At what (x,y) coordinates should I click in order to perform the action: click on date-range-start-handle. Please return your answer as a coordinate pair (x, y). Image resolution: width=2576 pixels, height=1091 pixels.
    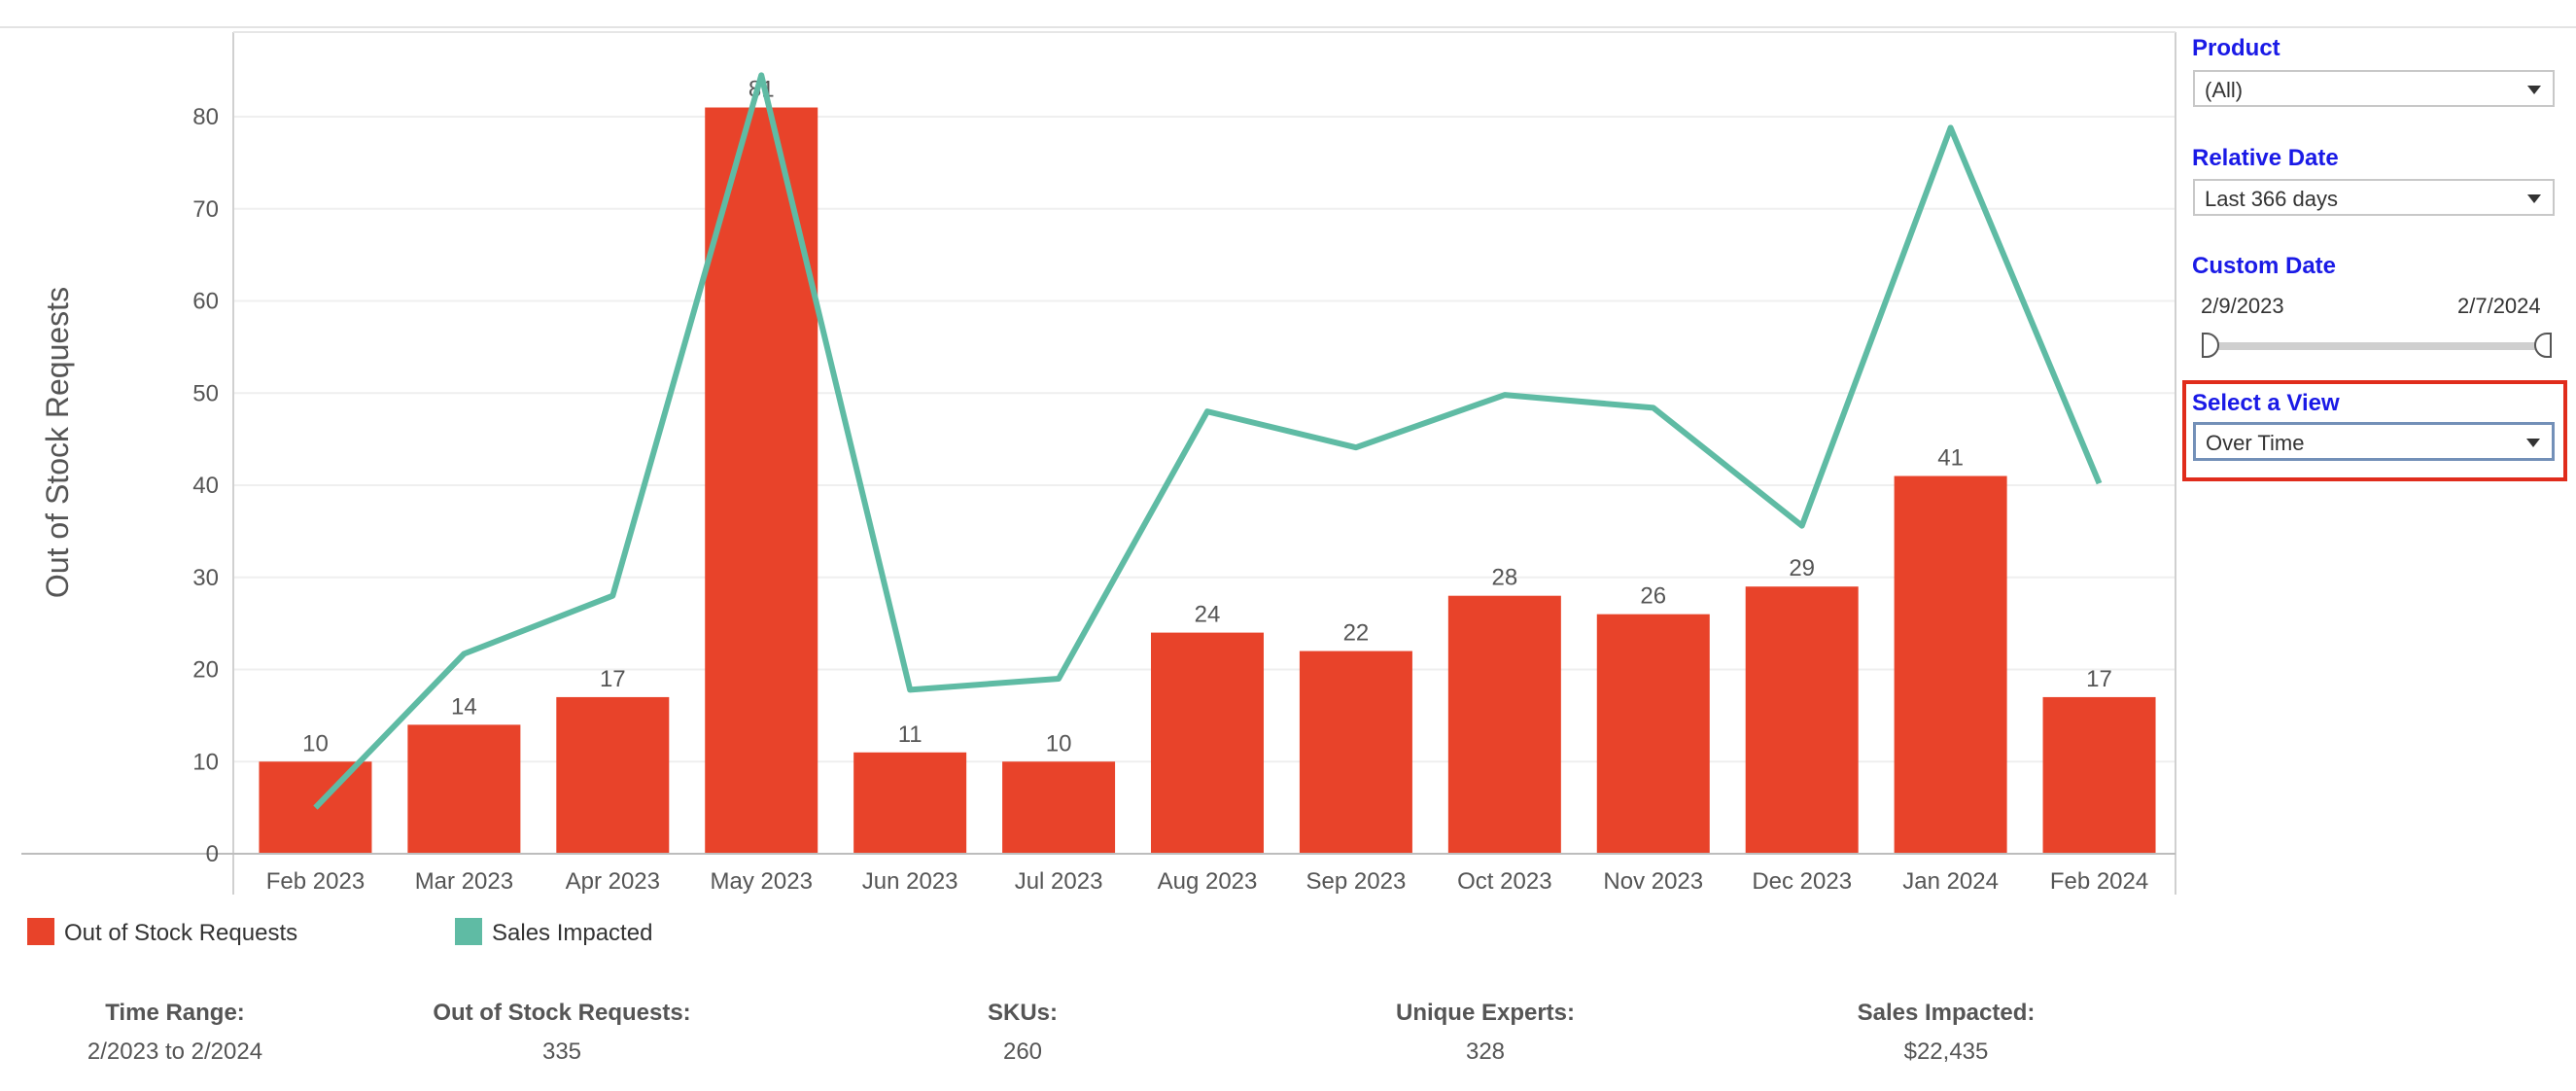
    Looking at the image, I should click on (2210, 345).